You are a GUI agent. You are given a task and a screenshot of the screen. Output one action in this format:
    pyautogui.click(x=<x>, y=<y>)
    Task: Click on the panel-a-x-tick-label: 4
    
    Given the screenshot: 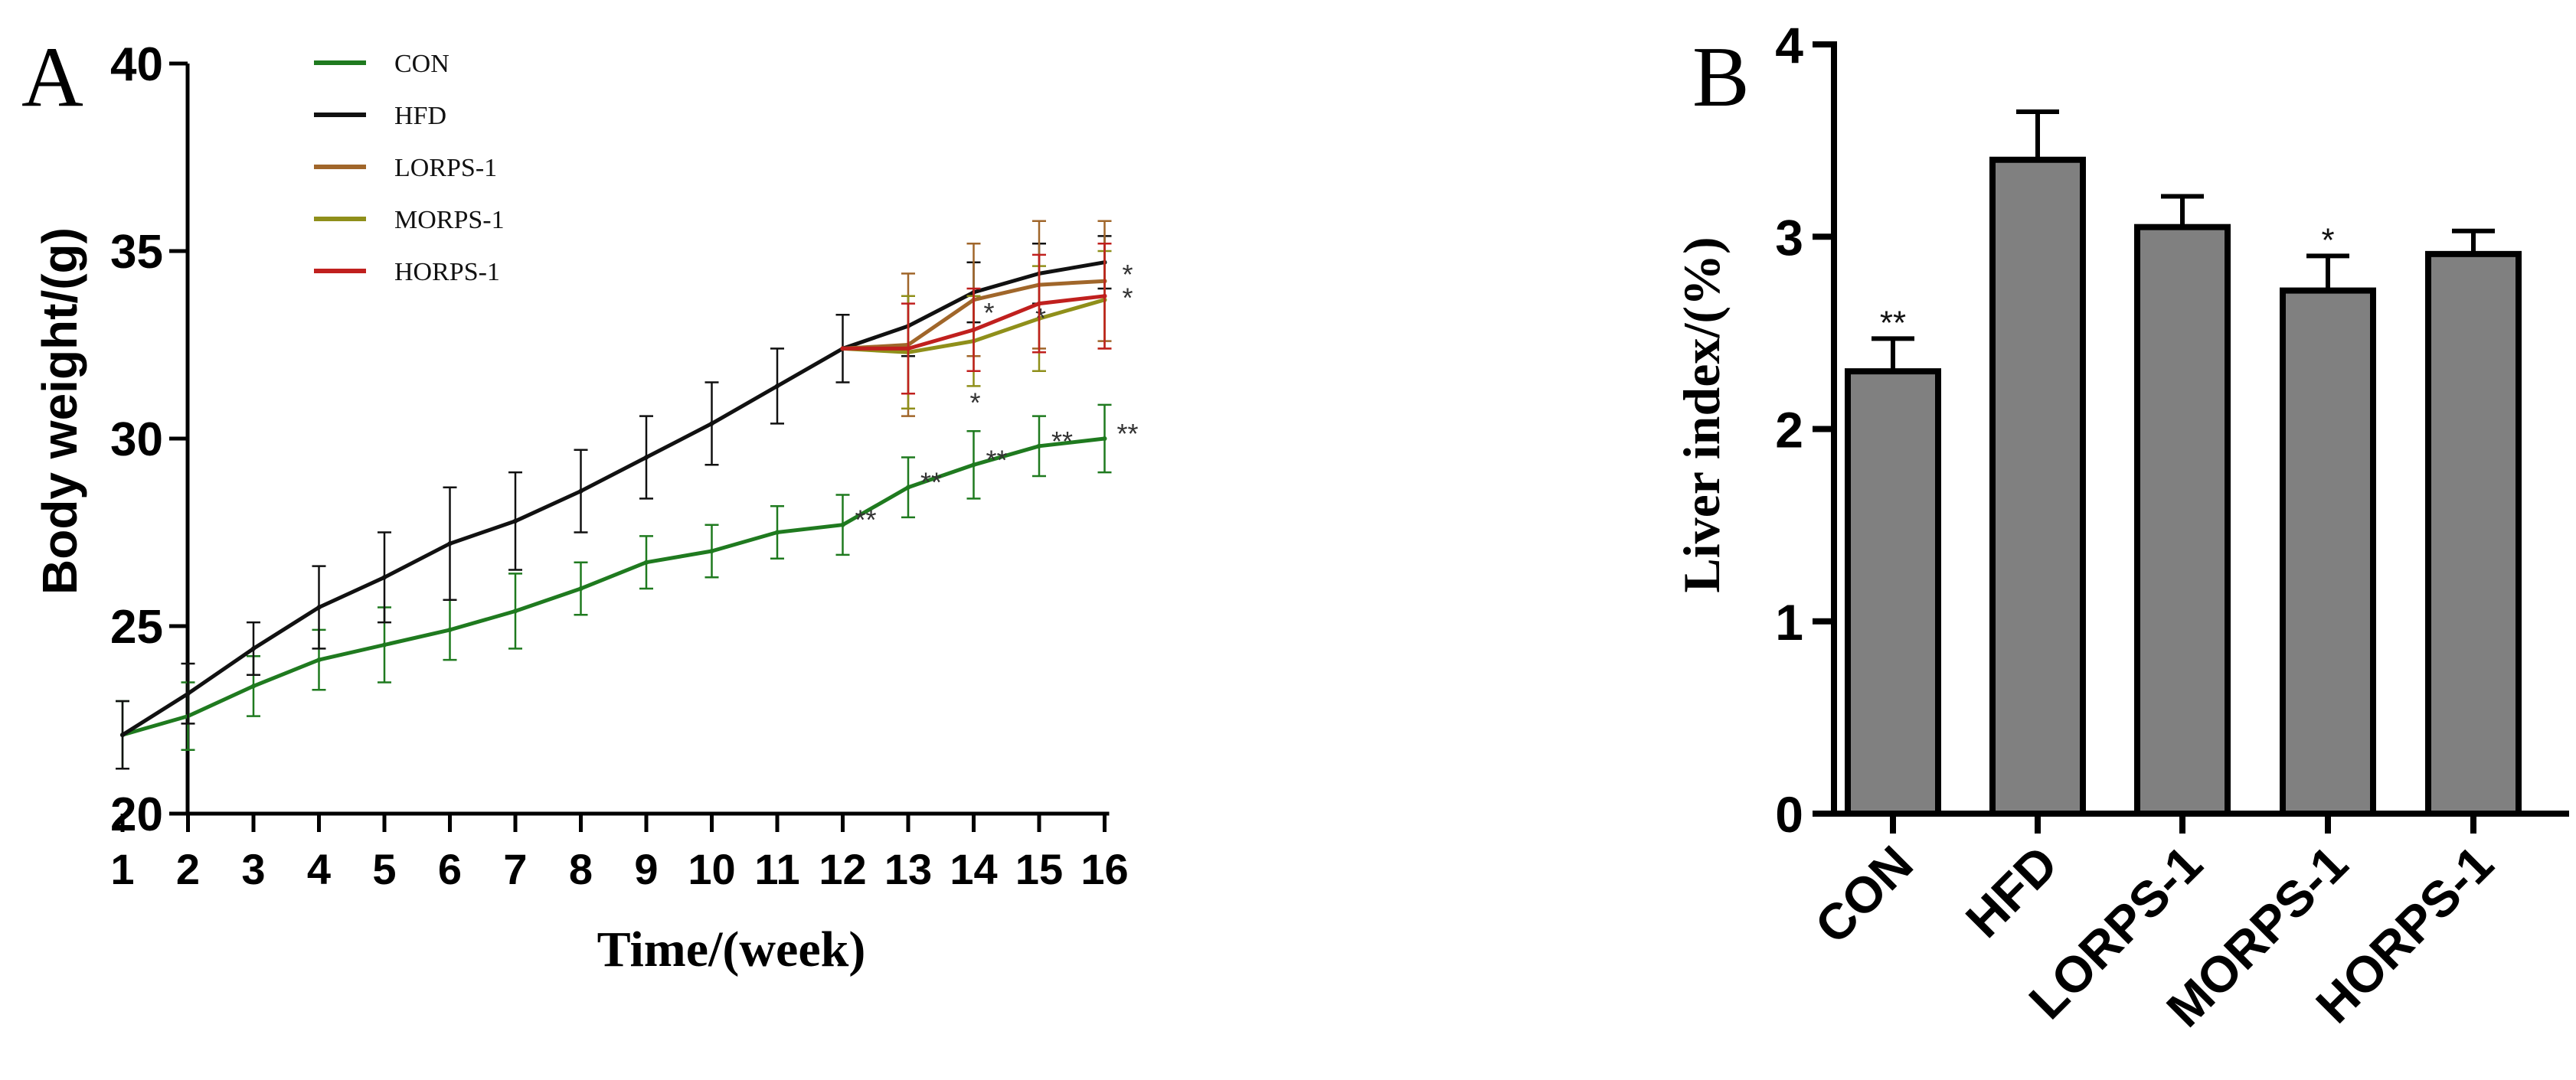 What is the action you would take?
    pyautogui.click(x=319, y=869)
    